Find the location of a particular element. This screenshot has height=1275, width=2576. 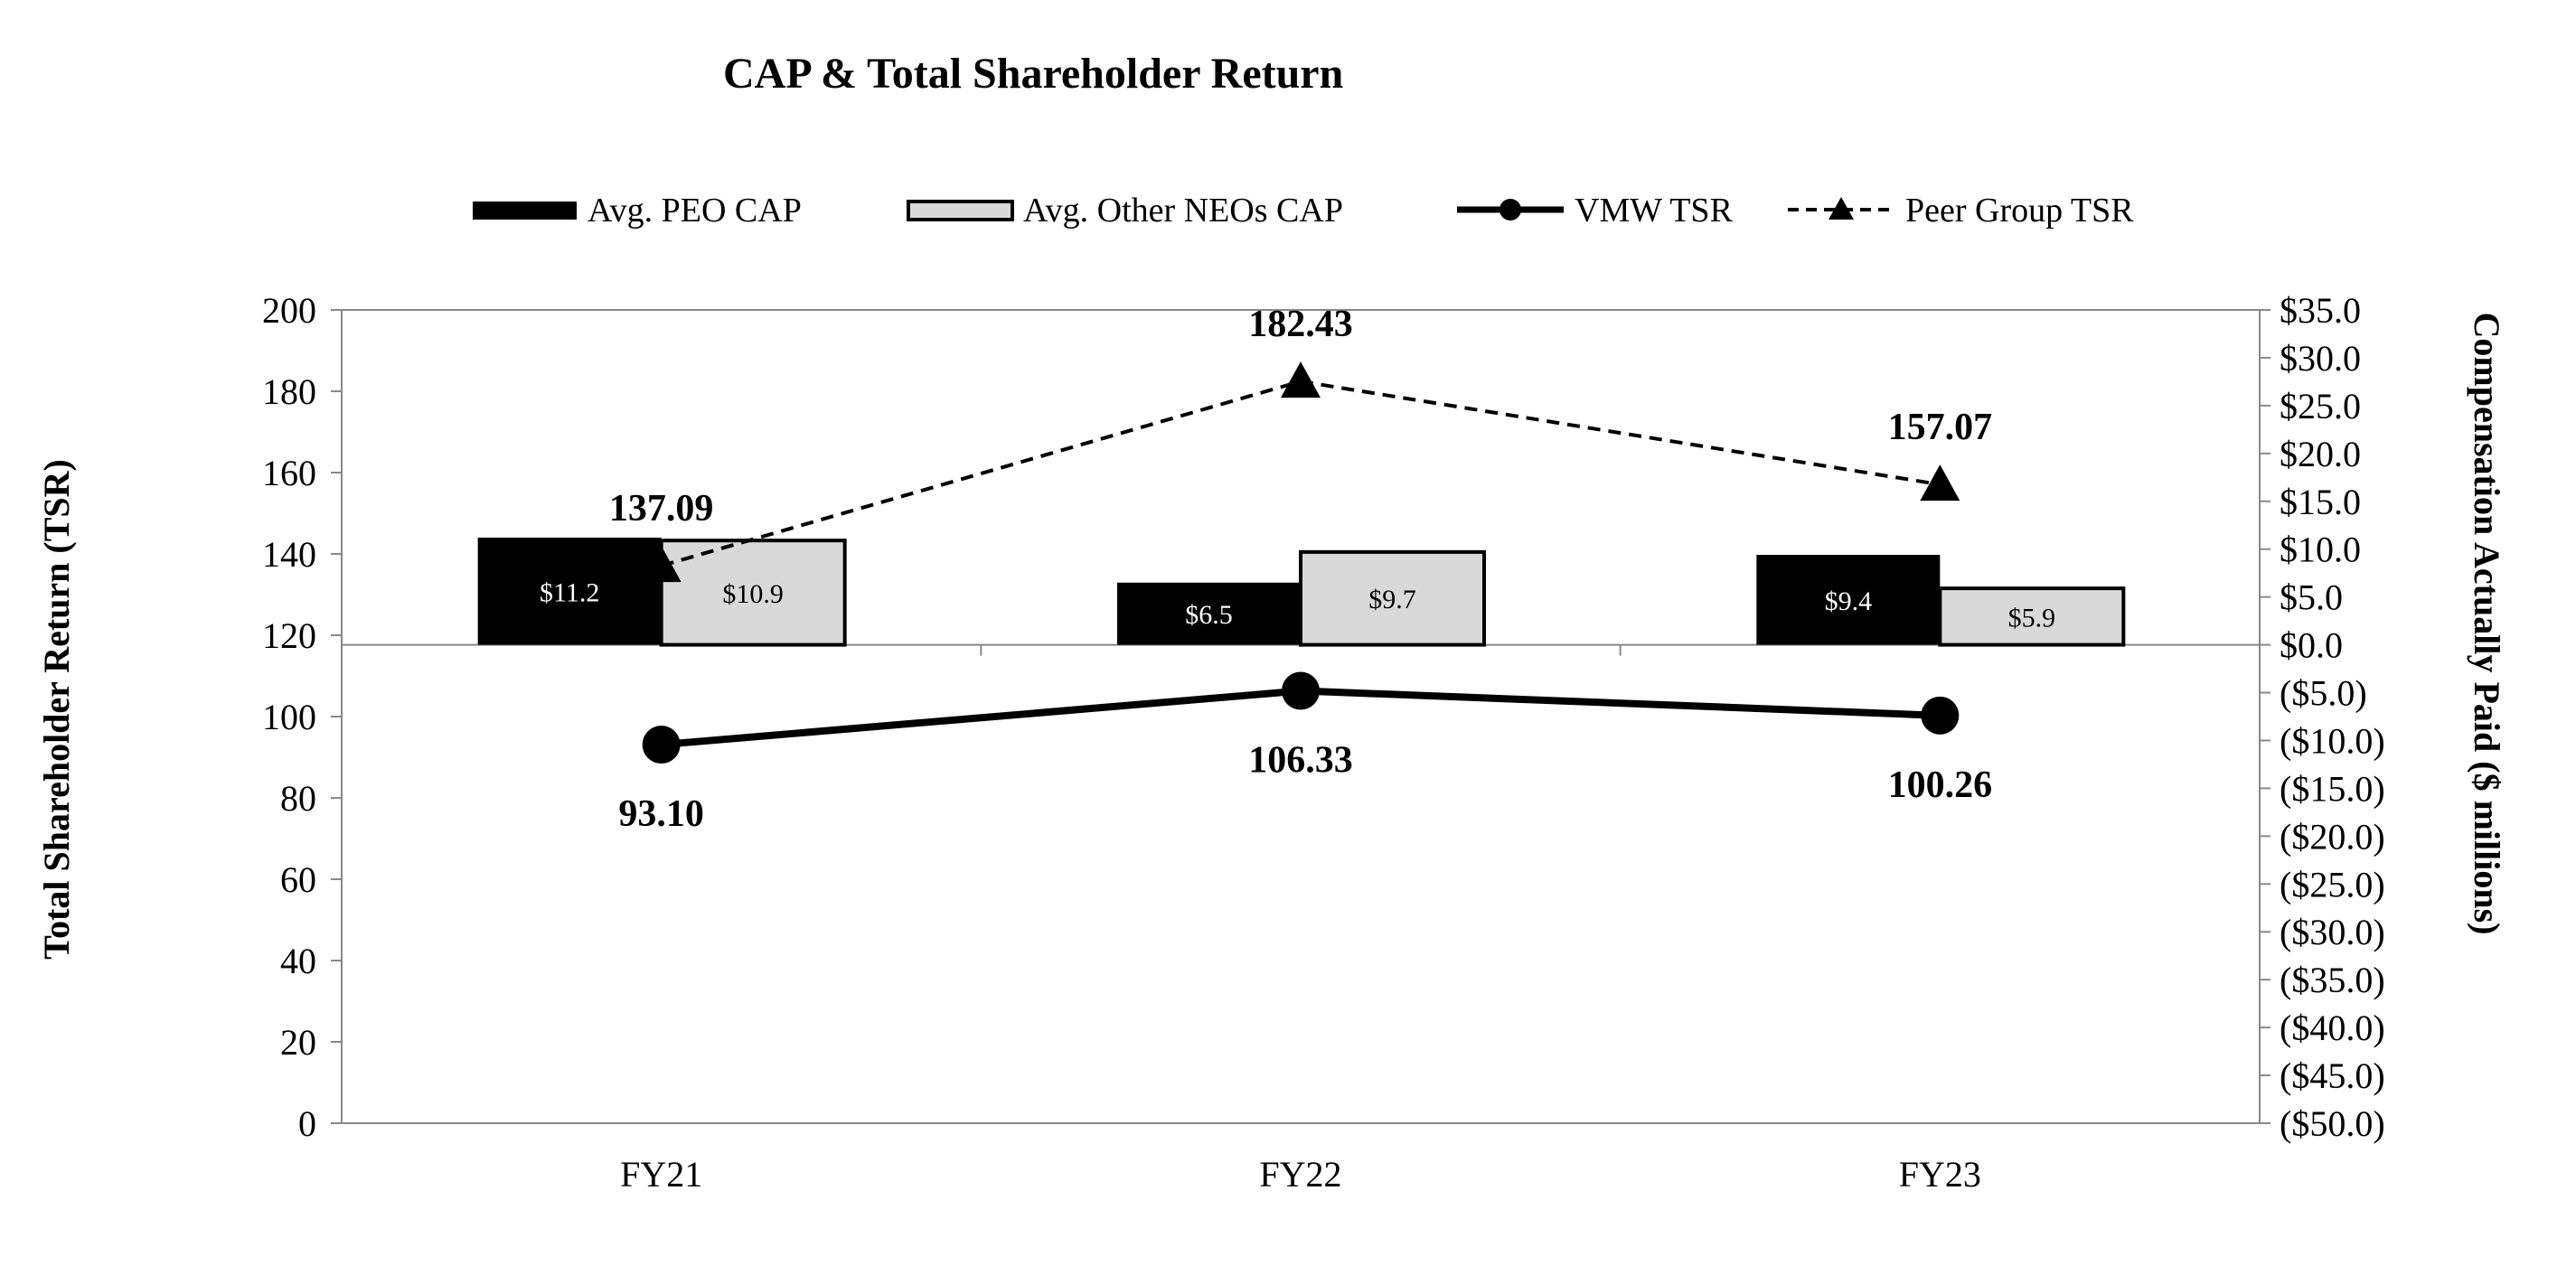

left-axis-title: Total Shareholder Return (TSR) is located at coordinates (57, 710).